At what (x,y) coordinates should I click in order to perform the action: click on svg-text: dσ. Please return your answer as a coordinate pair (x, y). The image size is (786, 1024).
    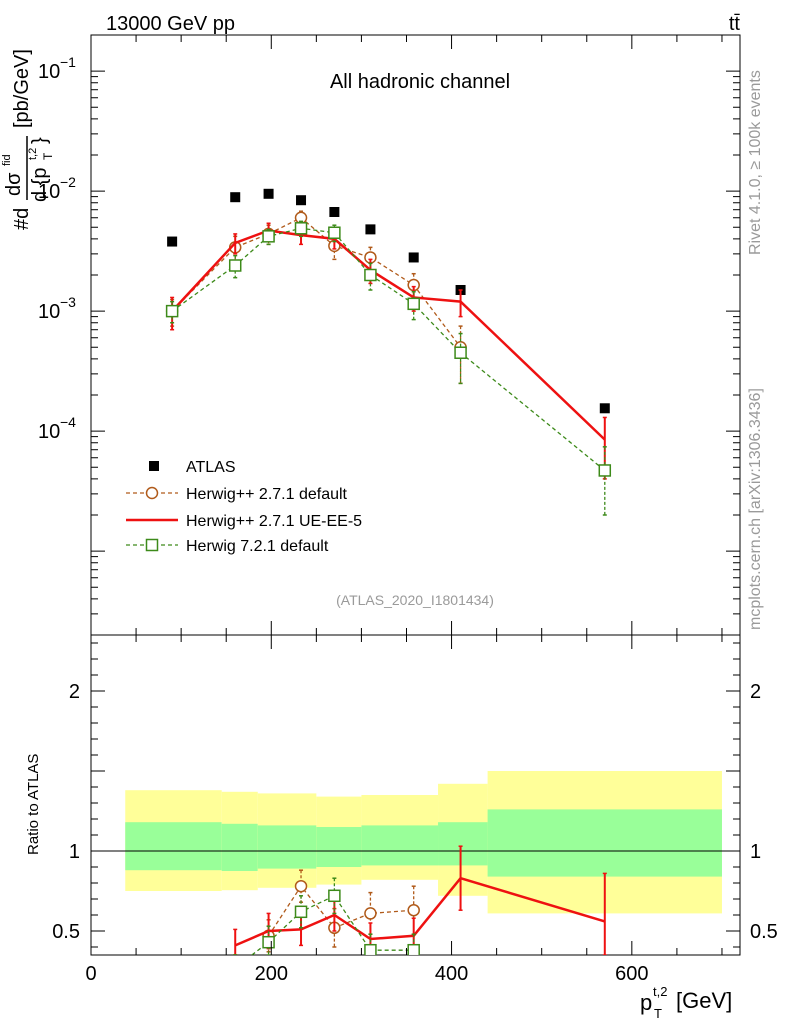
    Looking at the image, I should click on (14, 184).